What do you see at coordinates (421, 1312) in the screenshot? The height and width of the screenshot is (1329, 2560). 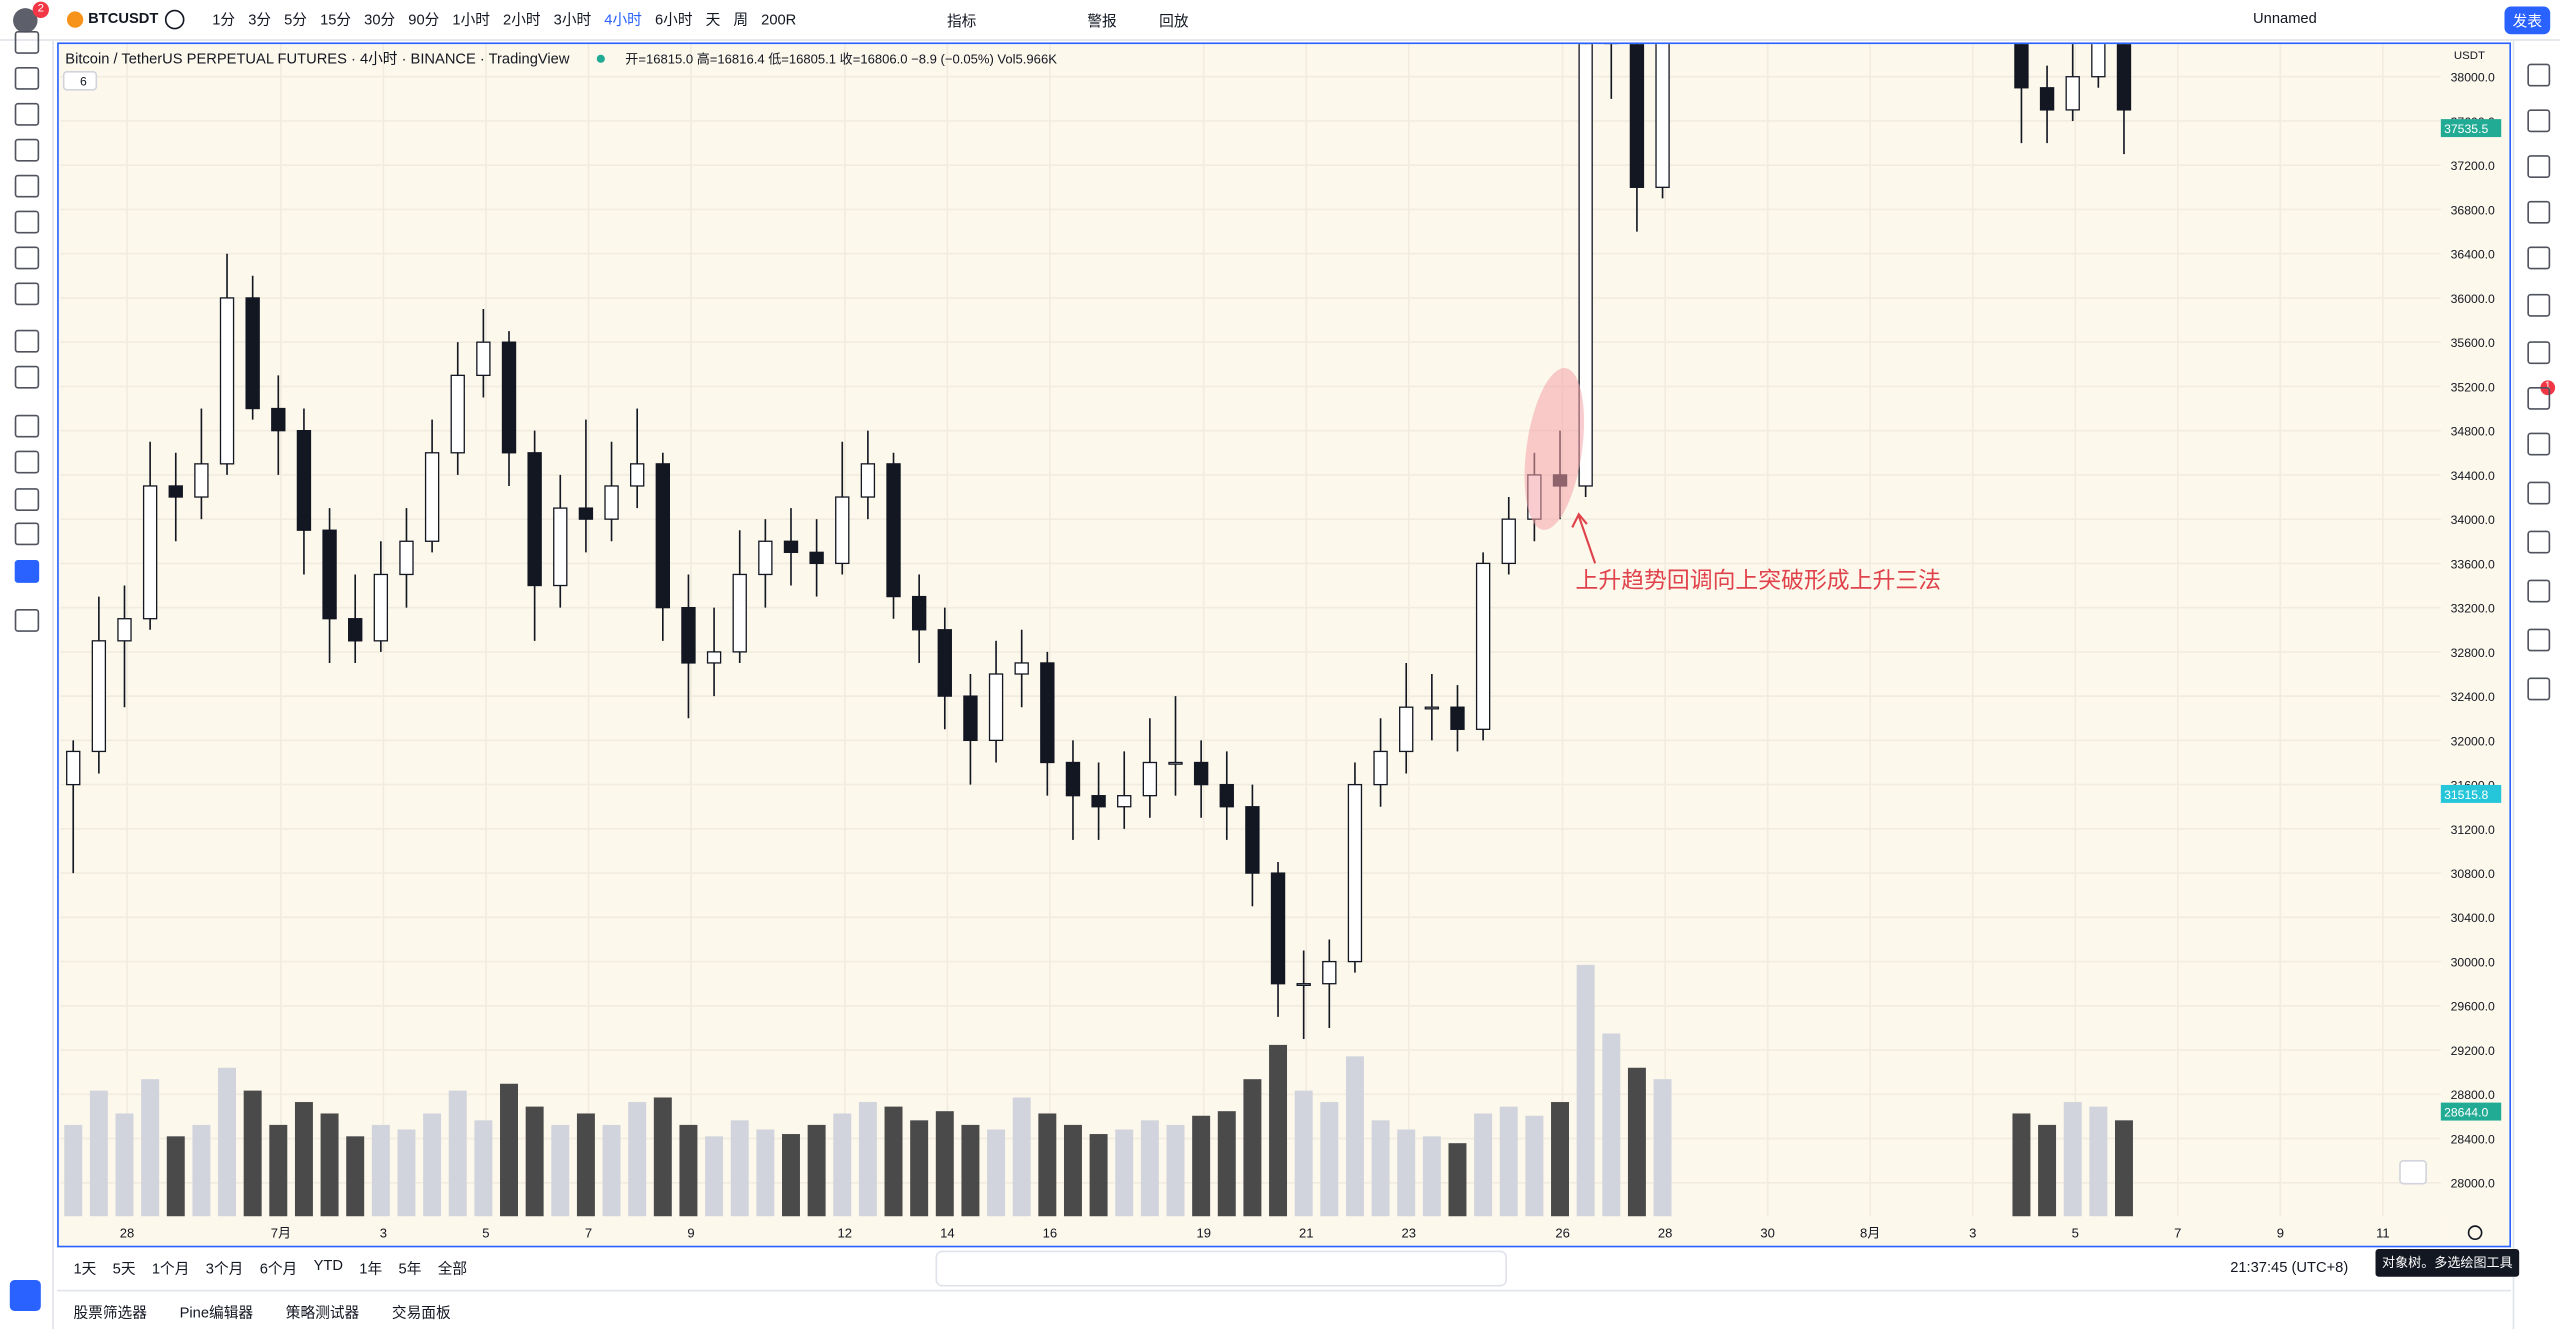 I see `tab: 交易面板` at bounding box center [421, 1312].